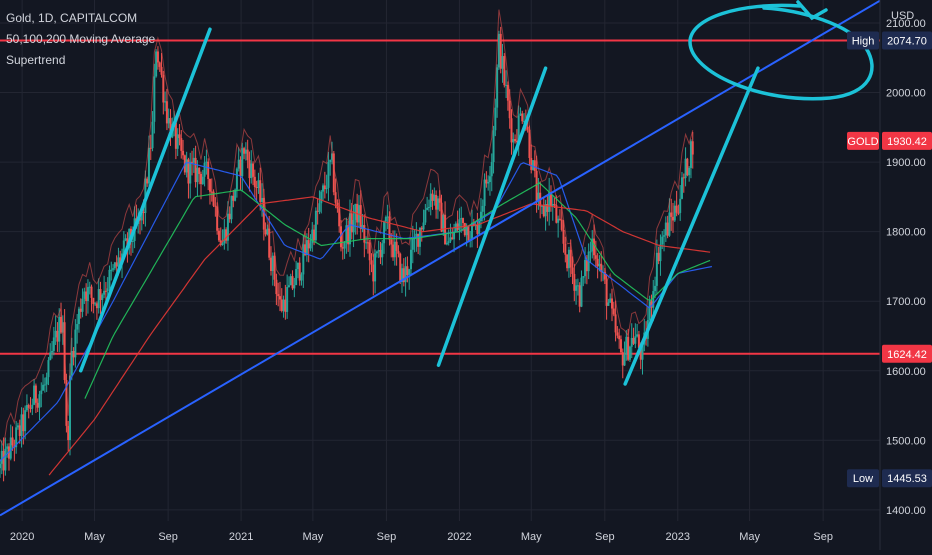  I want to click on currency-label: USD, so click(902, 16).